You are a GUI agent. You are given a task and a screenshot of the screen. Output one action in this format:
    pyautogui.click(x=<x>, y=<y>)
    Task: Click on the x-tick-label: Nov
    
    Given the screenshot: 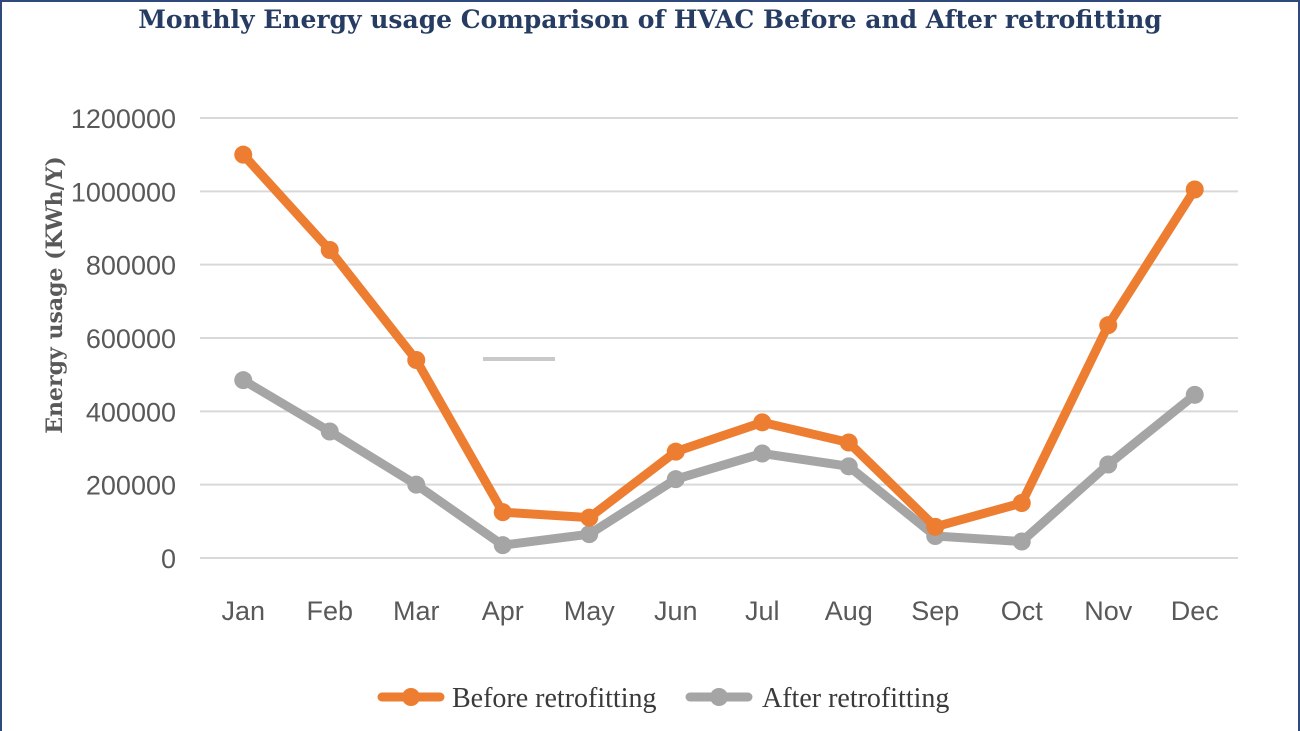 What is the action you would take?
    pyautogui.click(x=1108, y=611)
    